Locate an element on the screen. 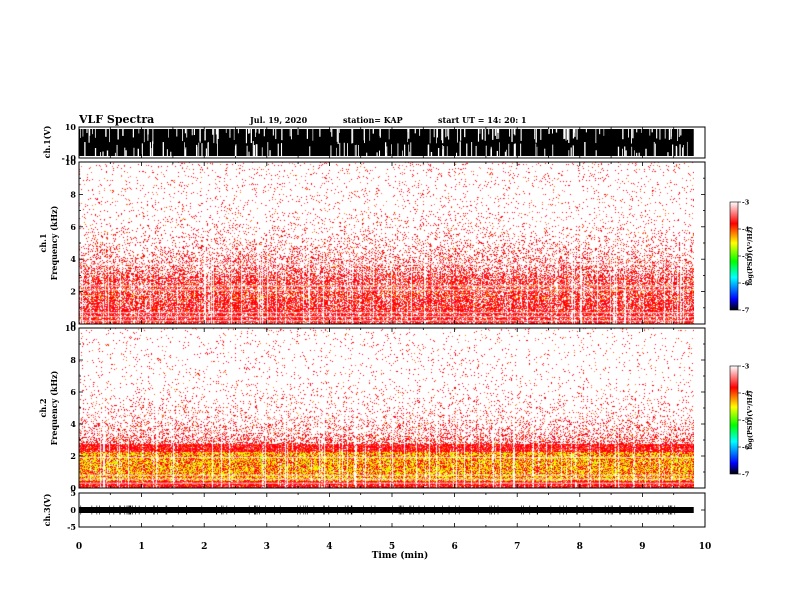 The height and width of the screenshot is (612, 792). waveform-ch1-panel: 10 -10 is located at coordinates (384, 142).